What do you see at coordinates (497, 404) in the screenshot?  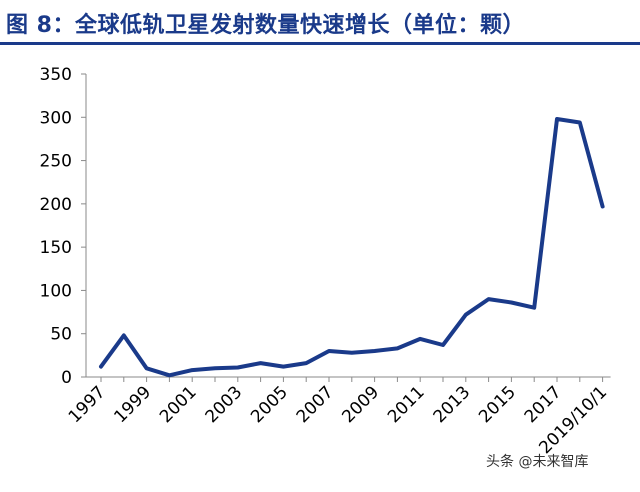 I see `x-tick-label: 2015` at bounding box center [497, 404].